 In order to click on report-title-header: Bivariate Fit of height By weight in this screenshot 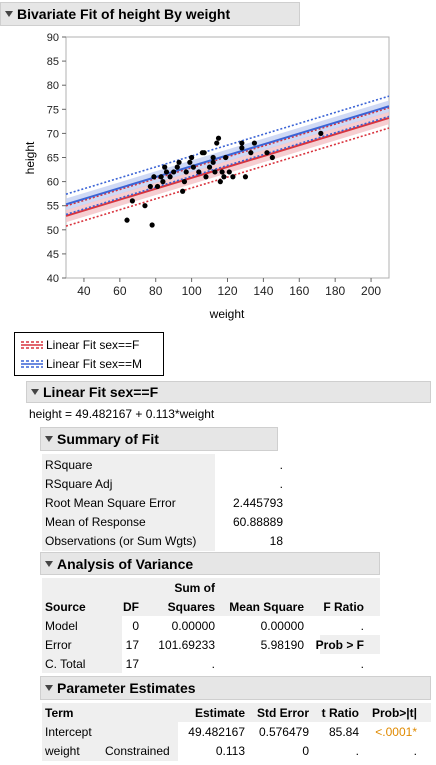, I will do `click(150, 14)`.